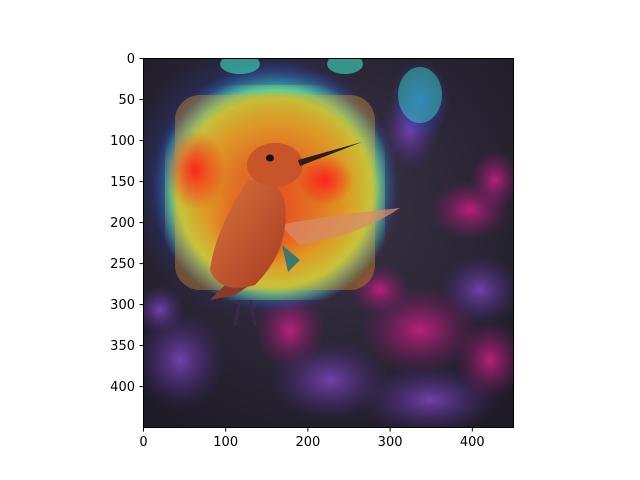 The image size is (640, 480). Describe the element at coordinates (472, 442) in the screenshot. I see `x-tick-label: 400` at that location.